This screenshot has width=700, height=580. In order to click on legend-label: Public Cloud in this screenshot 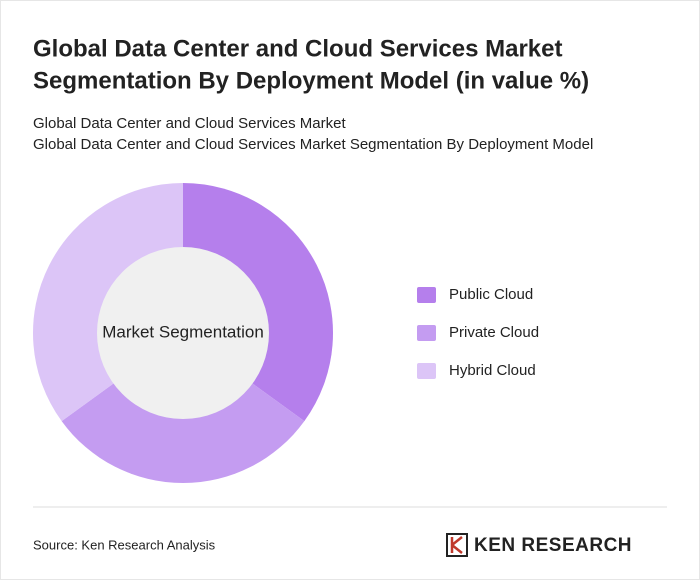, I will do `click(491, 294)`.